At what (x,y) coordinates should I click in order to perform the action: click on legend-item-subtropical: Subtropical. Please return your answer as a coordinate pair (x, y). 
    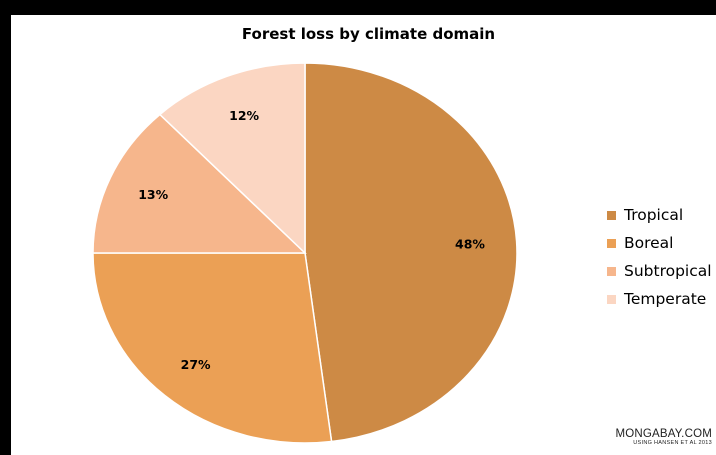
    Looking at the image, I should click on (659, 271).